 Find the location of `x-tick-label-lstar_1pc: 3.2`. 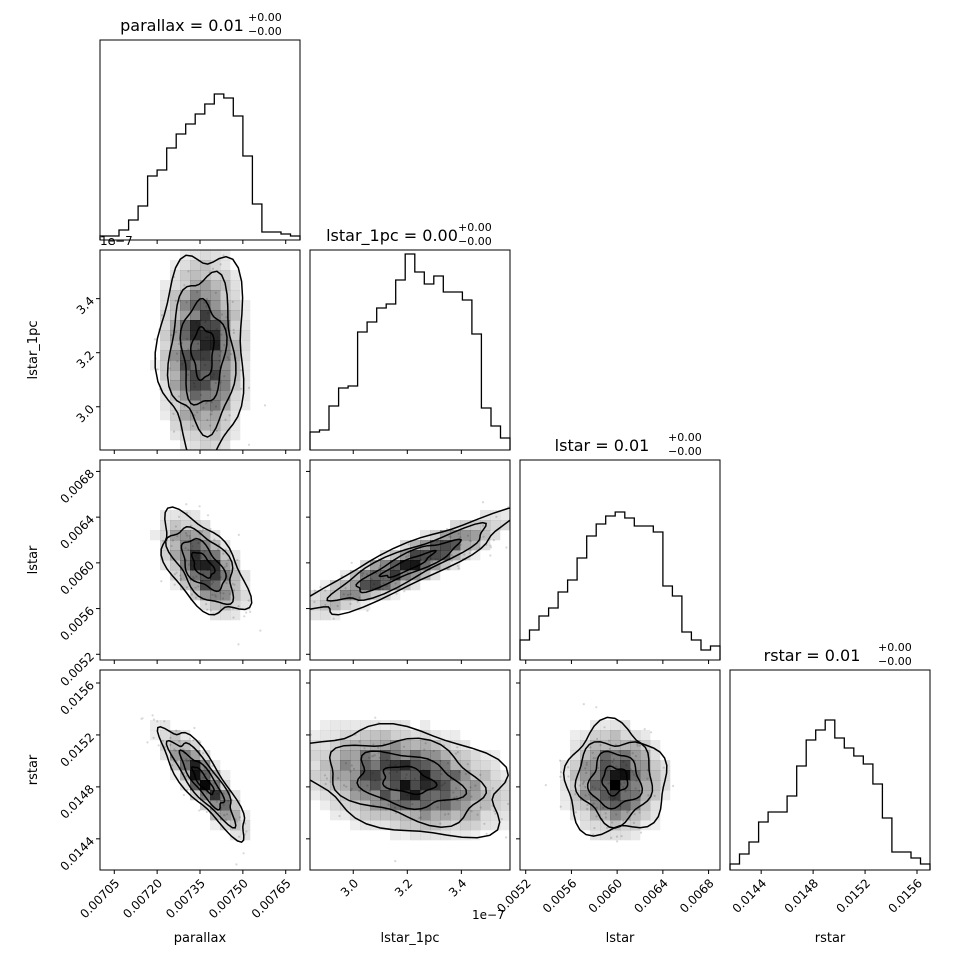

x-tick-label-lstar_1pc: 3.2 is located at coordinates (403, 887).